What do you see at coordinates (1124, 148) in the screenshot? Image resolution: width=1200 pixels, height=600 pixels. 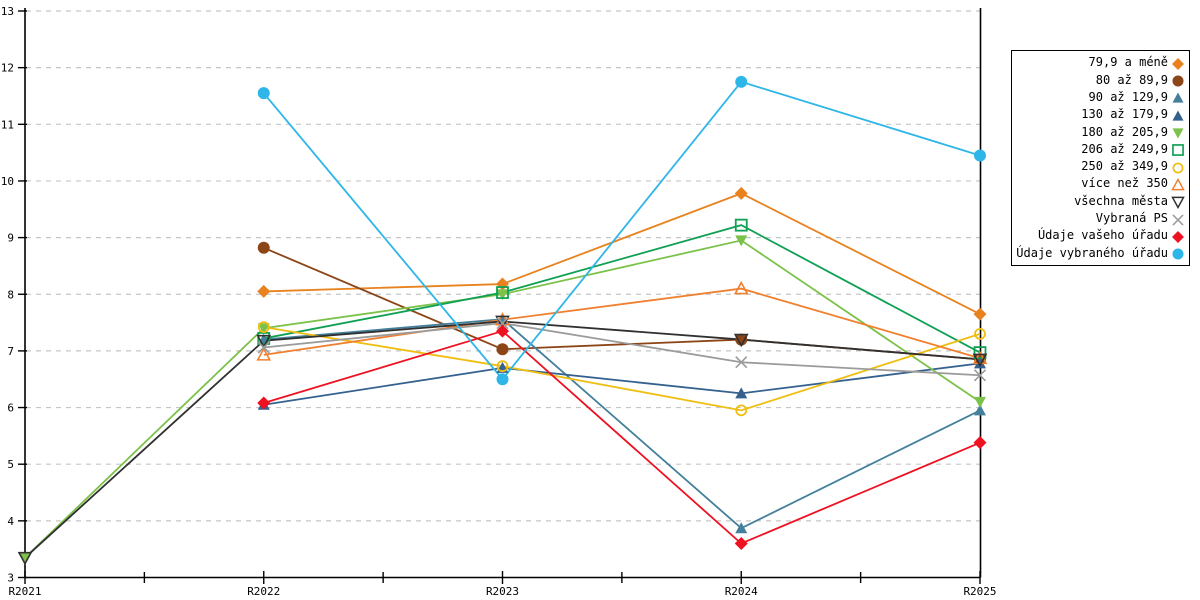 I see `legend-item-label: 206 až 249,9` at bounding box center [1124, 148].